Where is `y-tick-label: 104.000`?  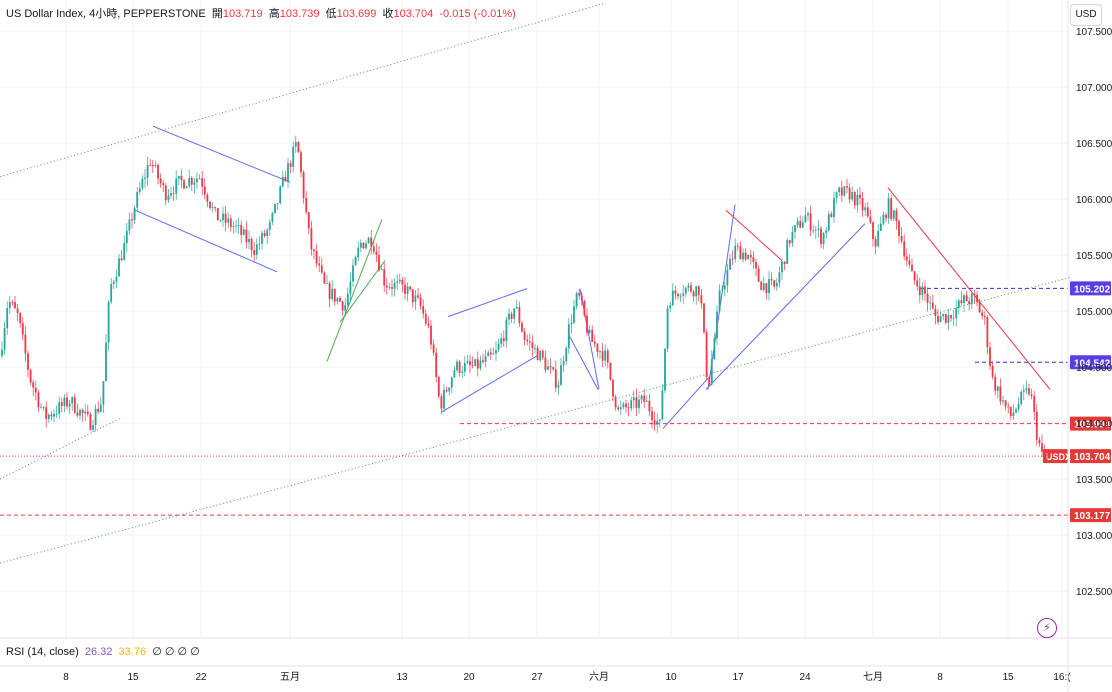
y-tick-label: 104.000 is located at coordinates (1094, 424).